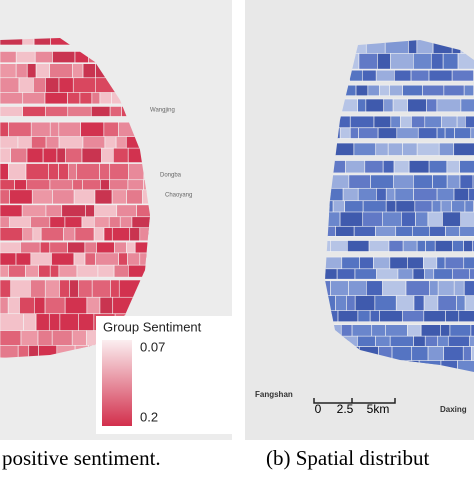  What do you see at coordinates (354, 401) in the screenshot?
I see `scale-bar` at bounding box center [354, 401].